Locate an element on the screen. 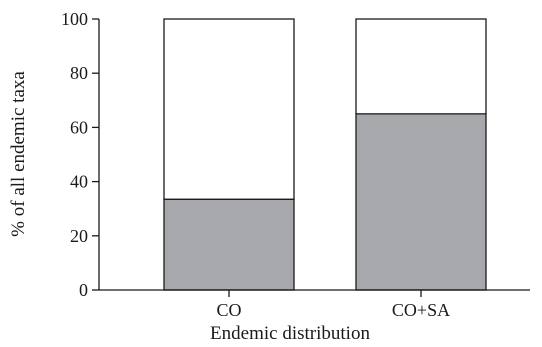 The height and width of the screenshot is (347, 542). x-axis-title: Endemic distribution is located at coordinates (290, 333).